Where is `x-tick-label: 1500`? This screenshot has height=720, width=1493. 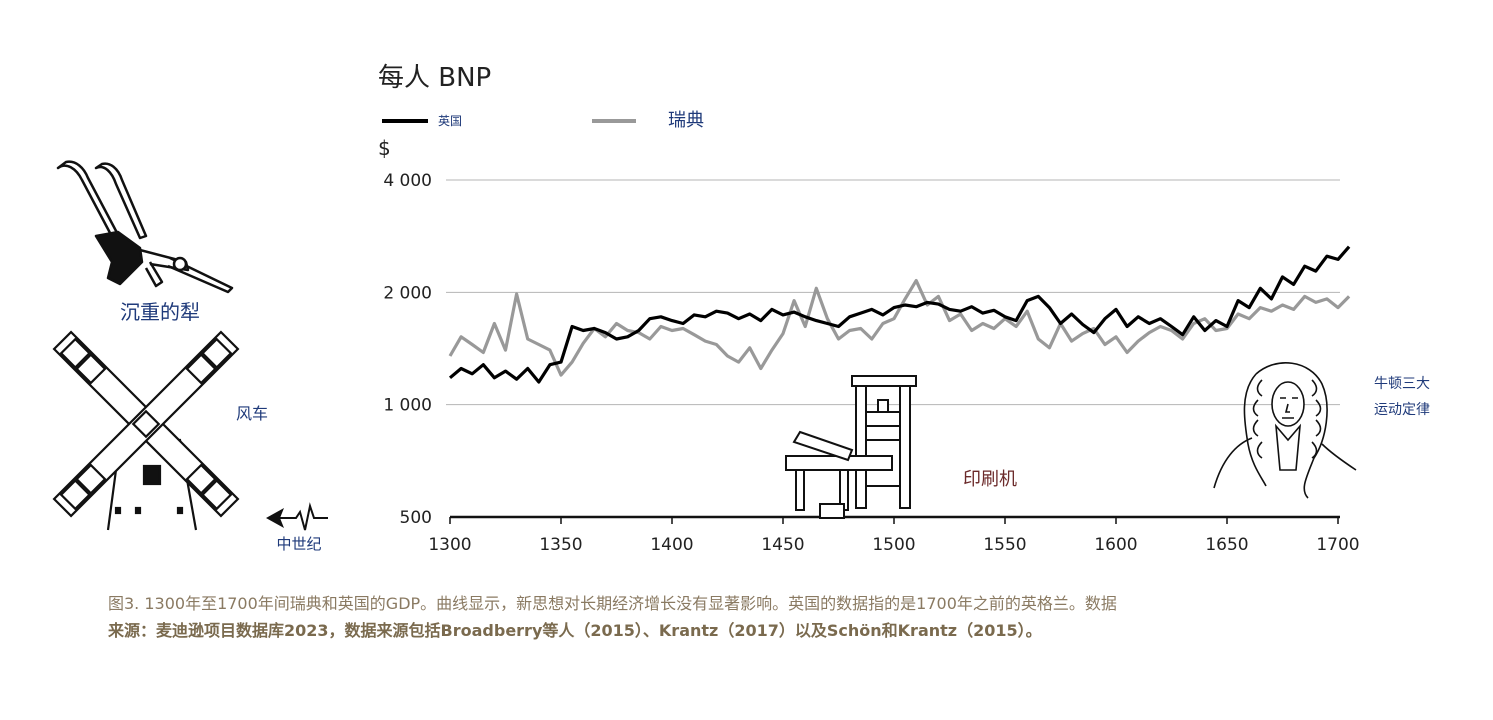 x-tick-label: 1500 is located at coordinates (893, 545).